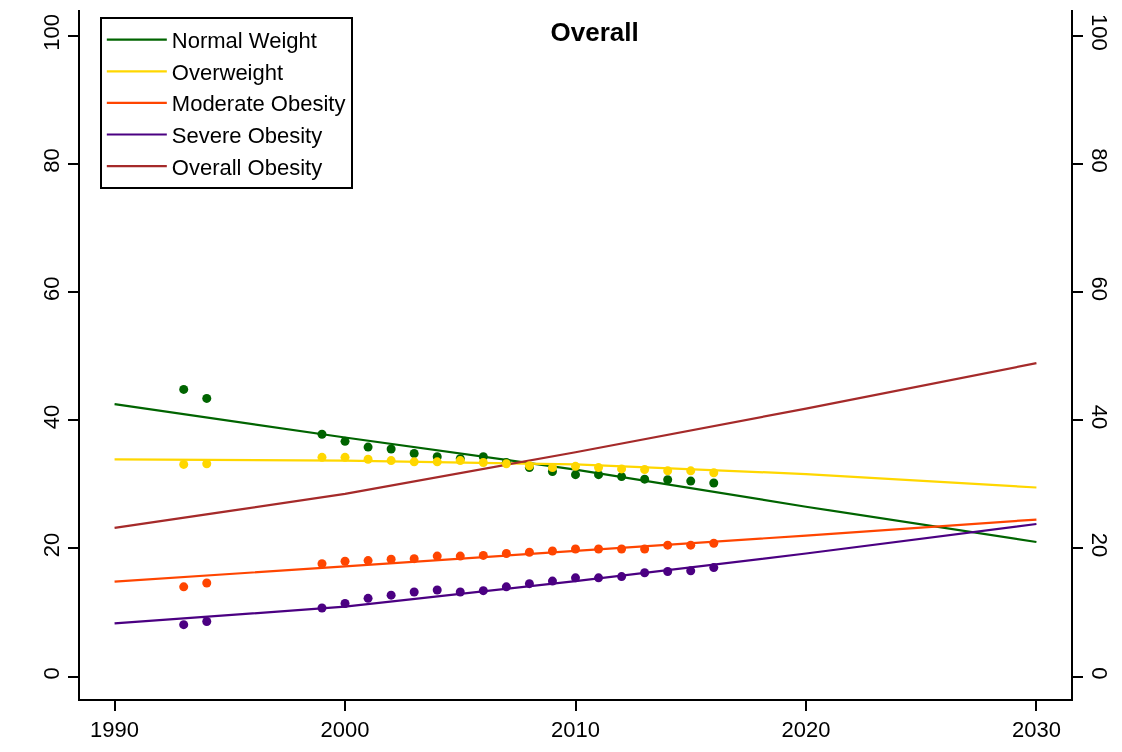 This screenshot has height=752, width=1122. I want to click on x-tick-label: 2020, so click(806, 730).